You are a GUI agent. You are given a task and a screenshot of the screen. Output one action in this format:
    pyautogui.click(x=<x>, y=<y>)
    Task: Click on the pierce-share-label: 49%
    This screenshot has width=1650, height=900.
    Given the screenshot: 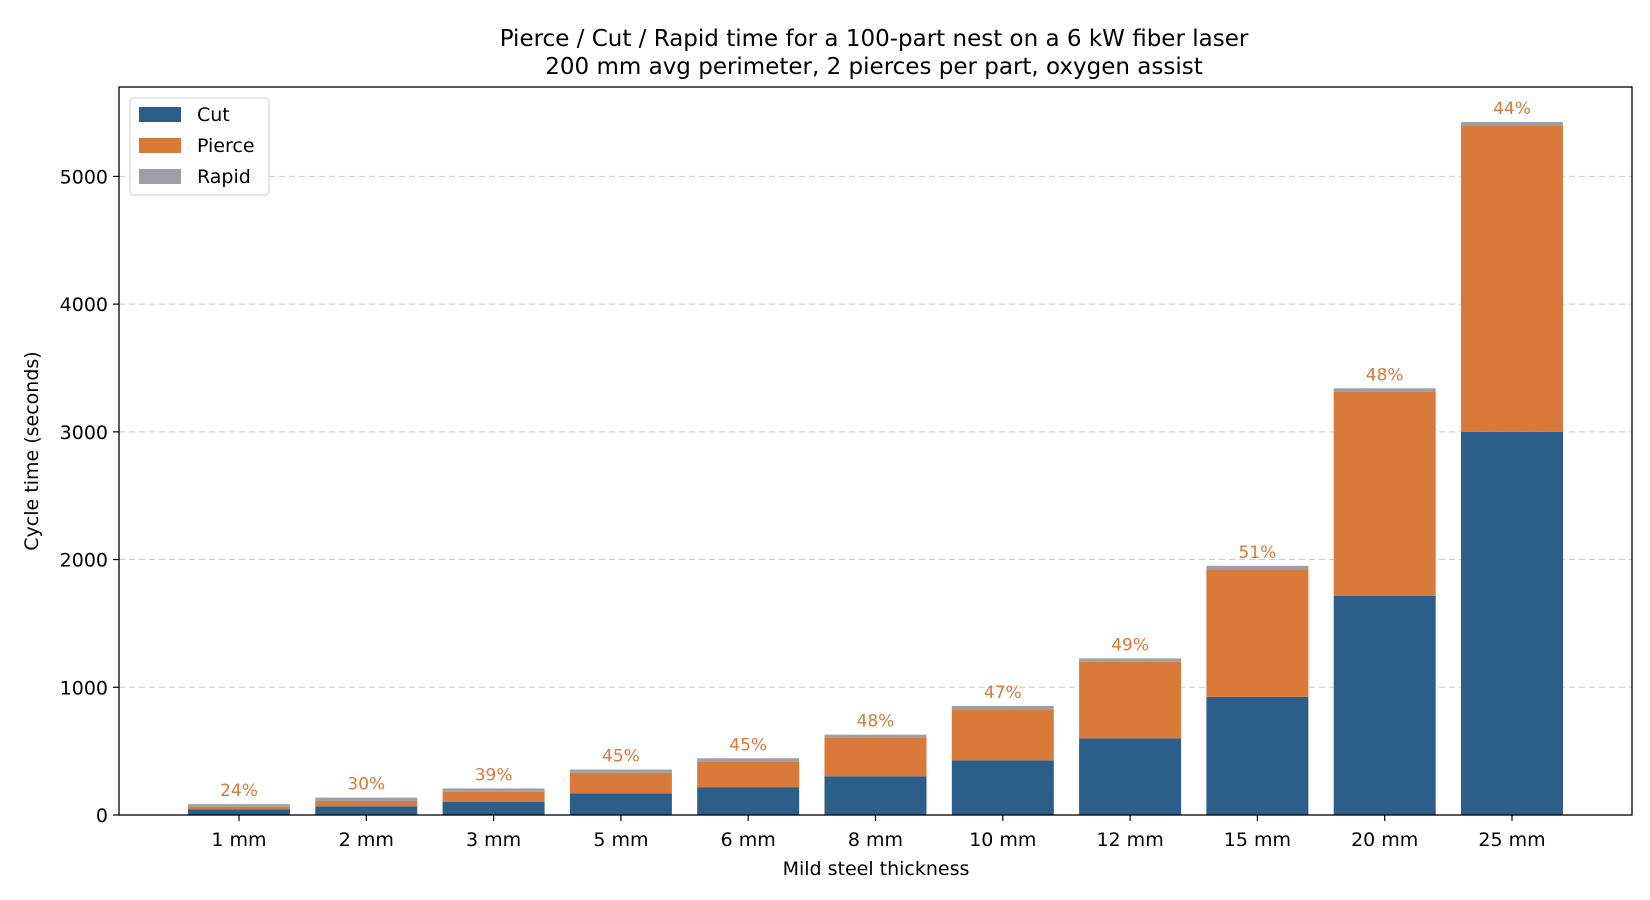 What is the action you would take?
    pyautogui.click(x=1130, y=645)
    